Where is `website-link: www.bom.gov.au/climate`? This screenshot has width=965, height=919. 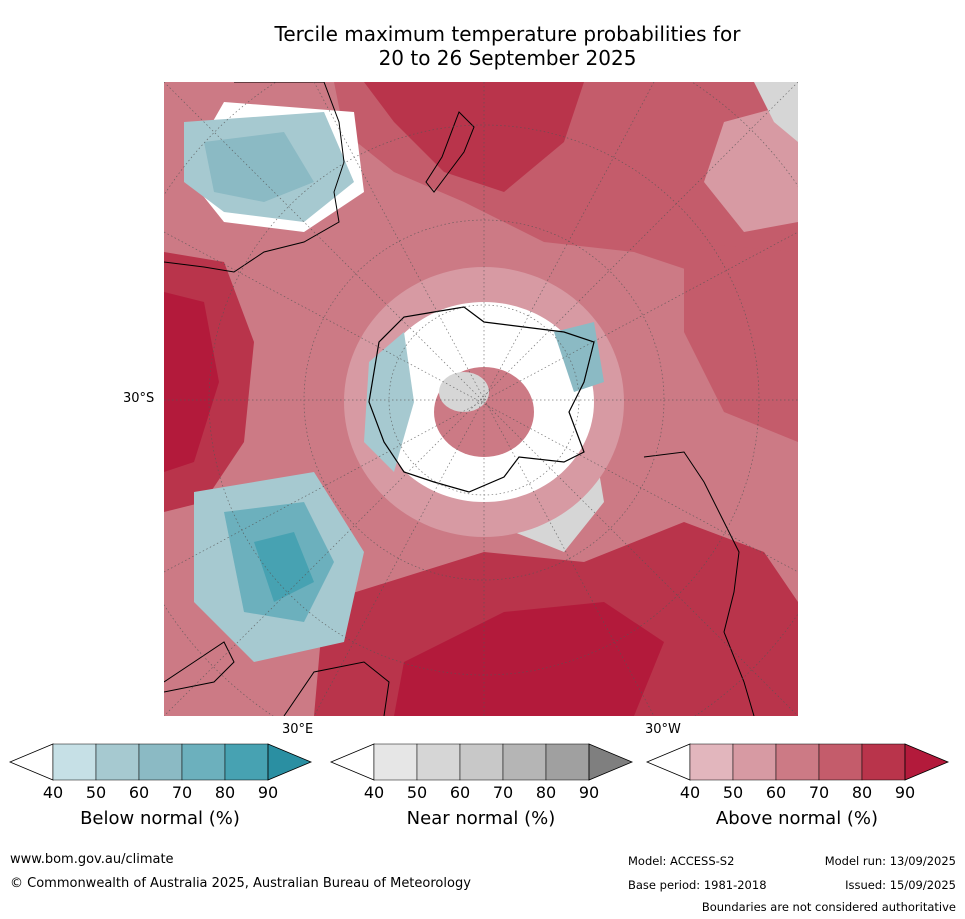
website-link: www.bom.gov.au/climate is located at coordinates (92, 859).